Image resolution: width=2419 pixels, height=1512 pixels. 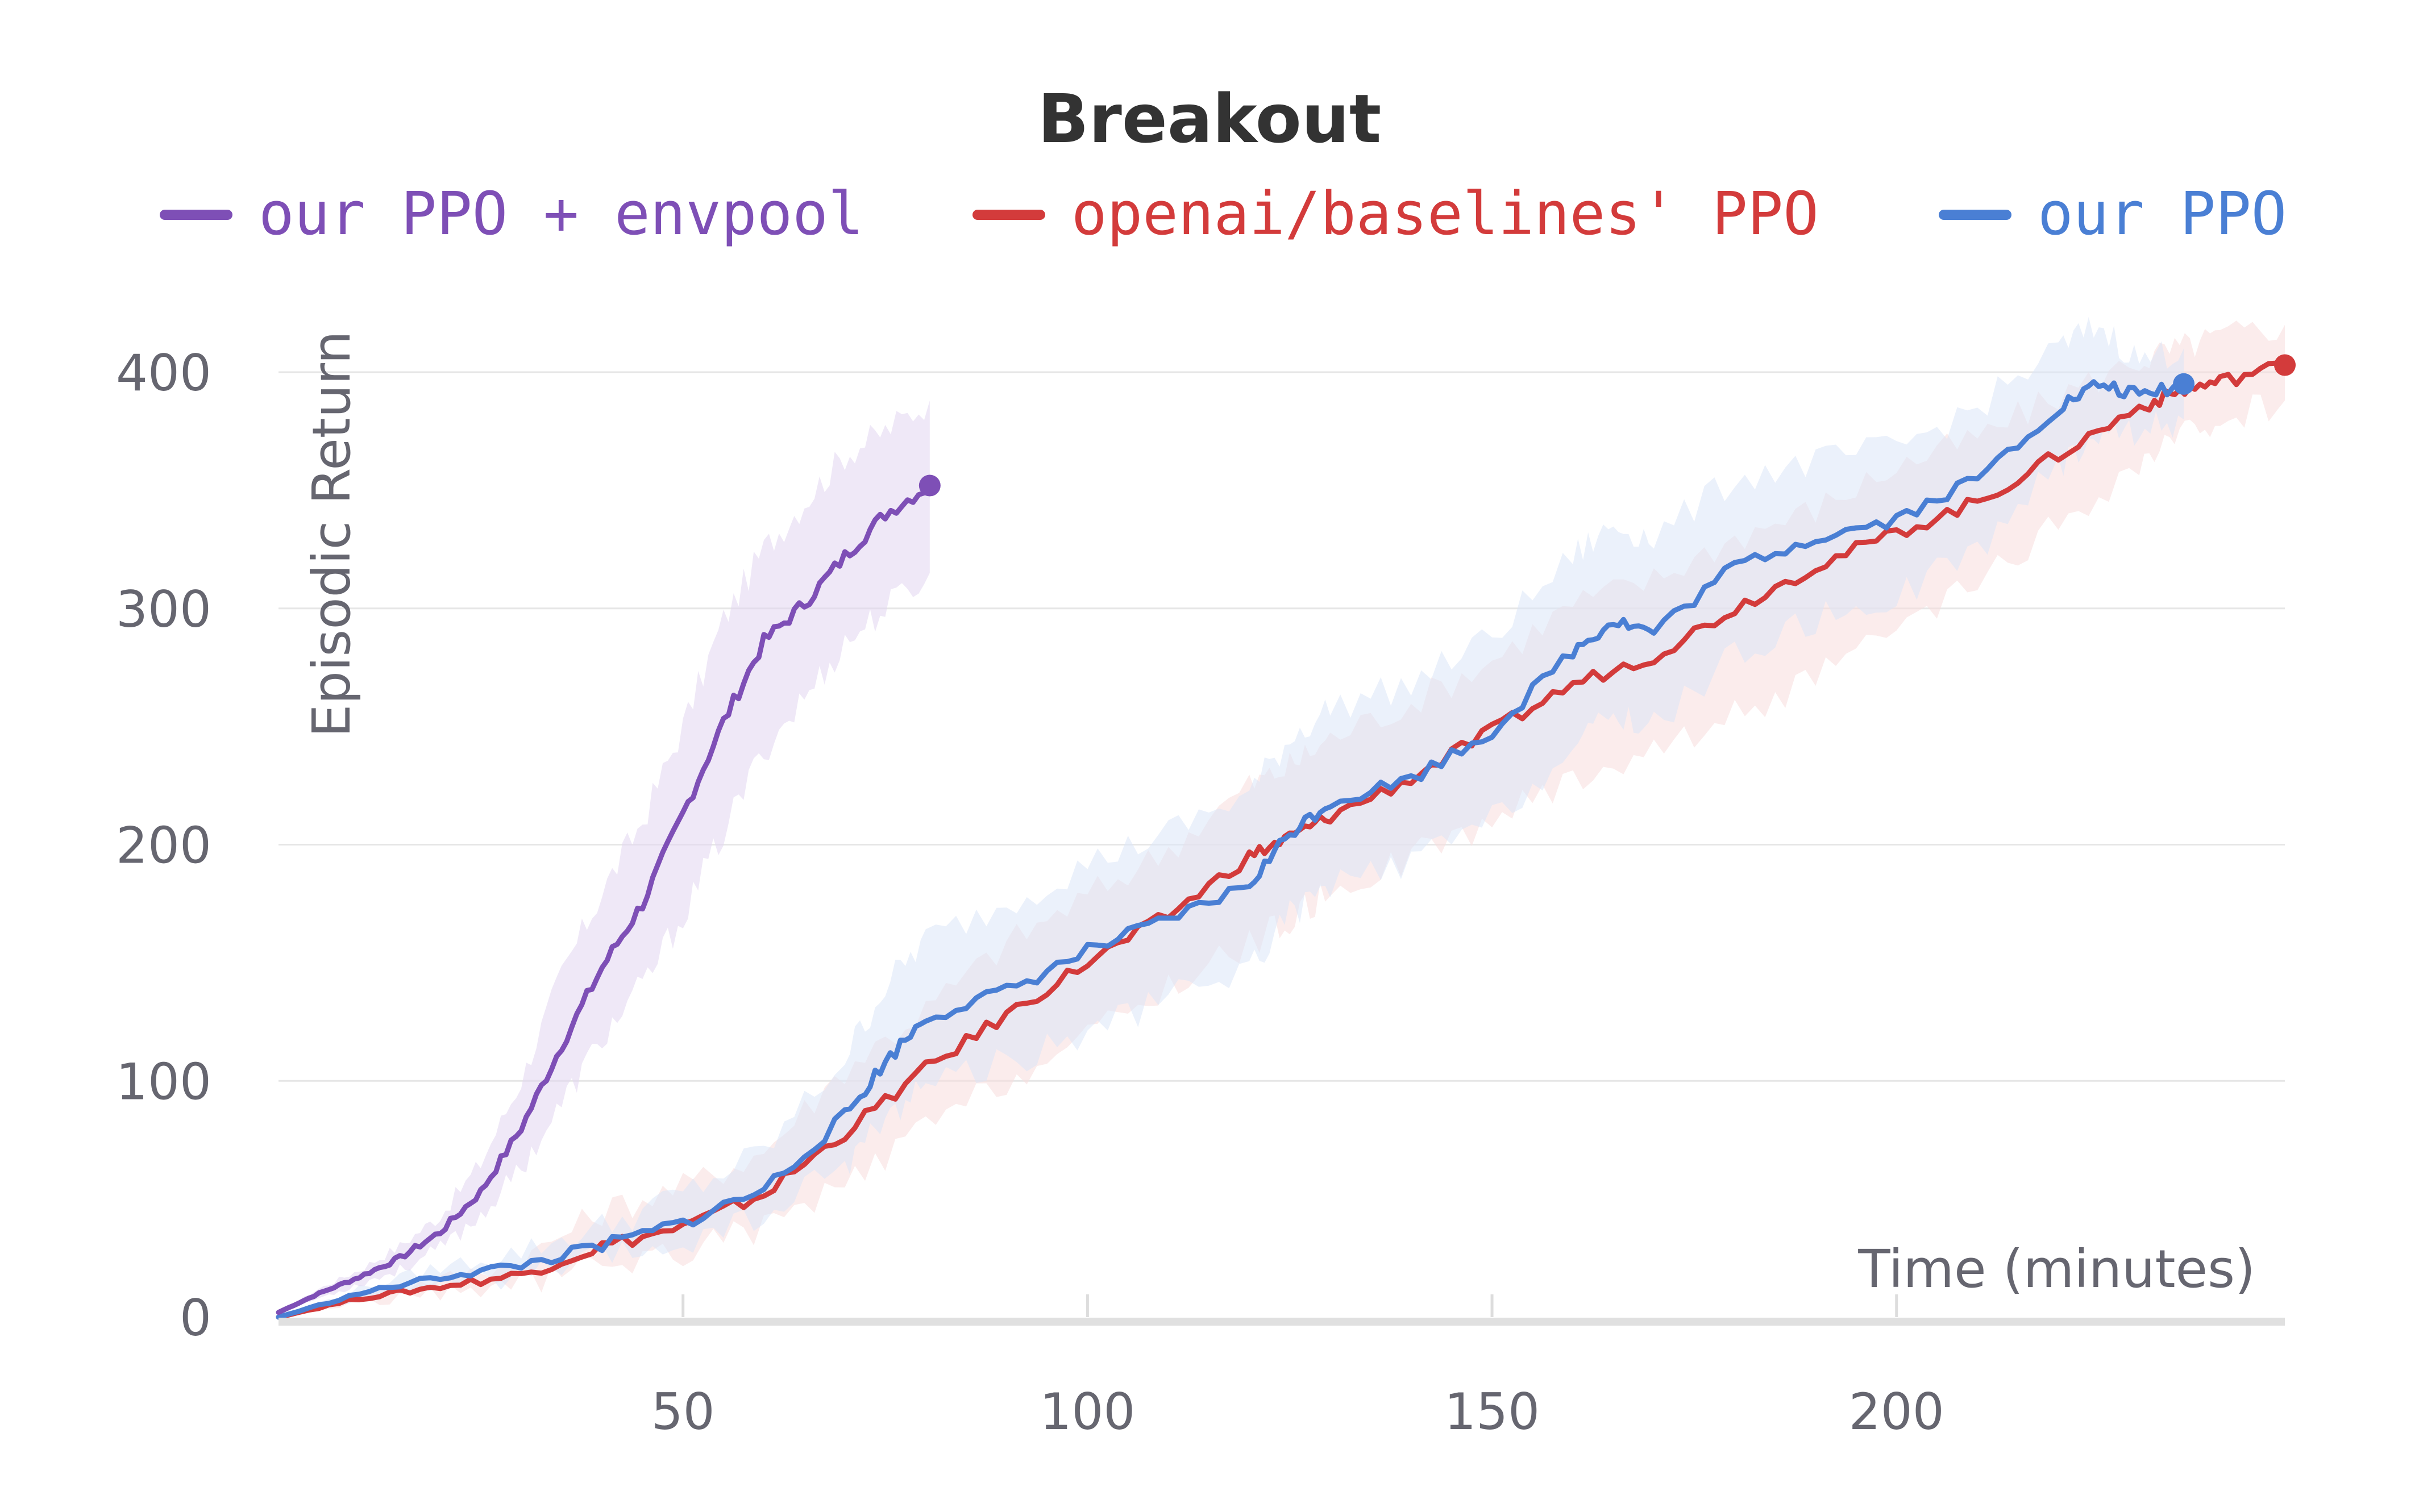 What do you see at coordinates (331, 534) in the screenshot?
I see `y-axis-label: Episodic Return` at bounding box center [331, 534].